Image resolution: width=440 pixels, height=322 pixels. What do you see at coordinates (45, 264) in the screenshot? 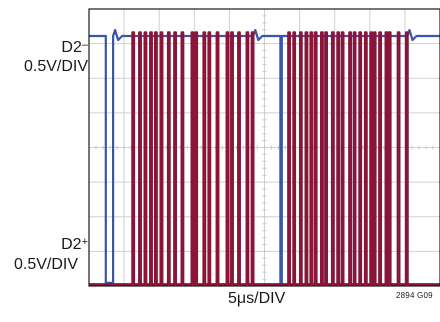
I see `channel-2-scale: 0.5V/DIV` at bounding box center [45, 264].